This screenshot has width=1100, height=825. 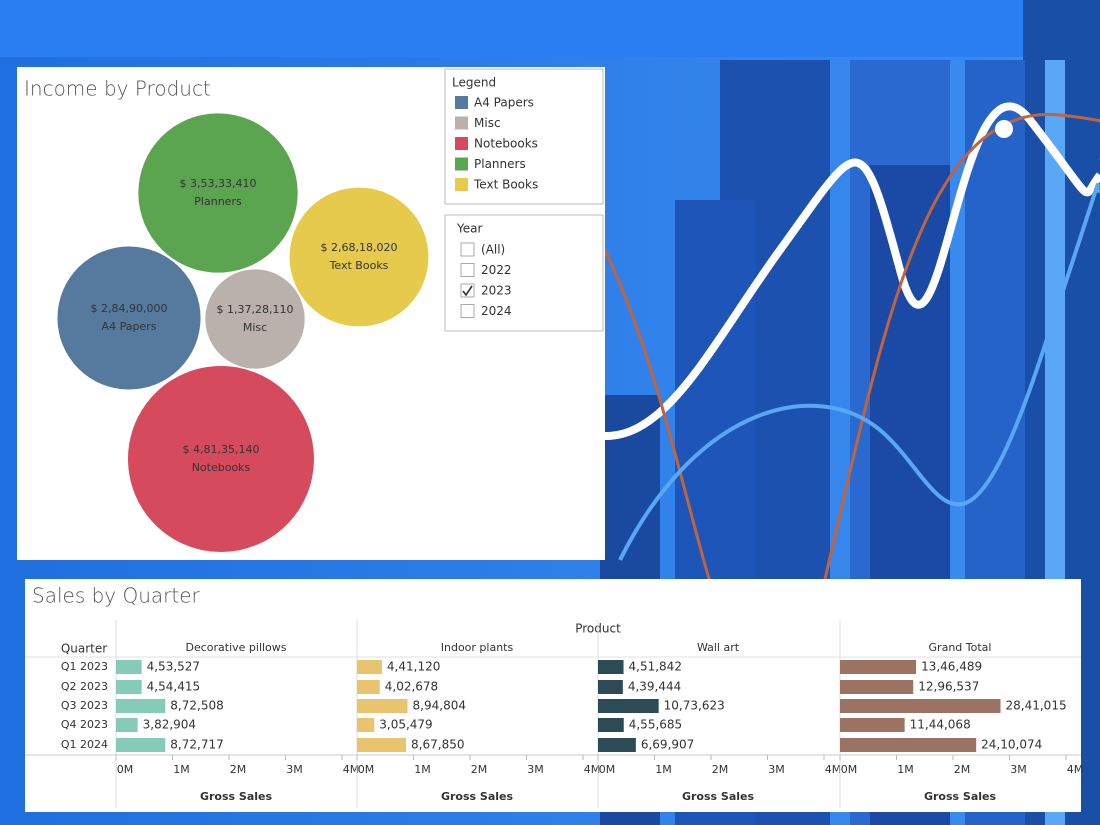 I want to click on data-label: 4,02,678, so click(x=411, y=687).